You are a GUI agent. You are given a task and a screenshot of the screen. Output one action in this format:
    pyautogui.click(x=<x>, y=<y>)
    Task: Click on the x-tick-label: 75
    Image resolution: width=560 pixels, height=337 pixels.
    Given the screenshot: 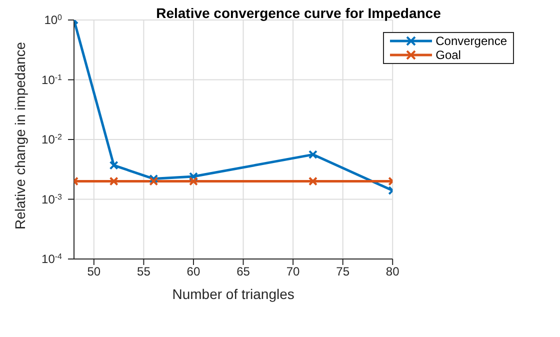 What is the action you would take?
    pyautogui.click(x=343, y=271)
    